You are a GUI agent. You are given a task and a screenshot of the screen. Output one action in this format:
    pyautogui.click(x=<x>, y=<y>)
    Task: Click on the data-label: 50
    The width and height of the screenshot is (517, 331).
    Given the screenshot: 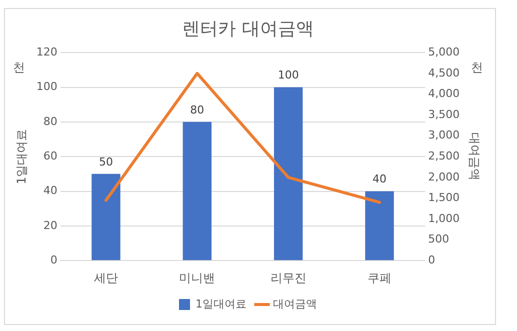 What is the action you would take?
    pyautogui.click(x=105, y=161)
    